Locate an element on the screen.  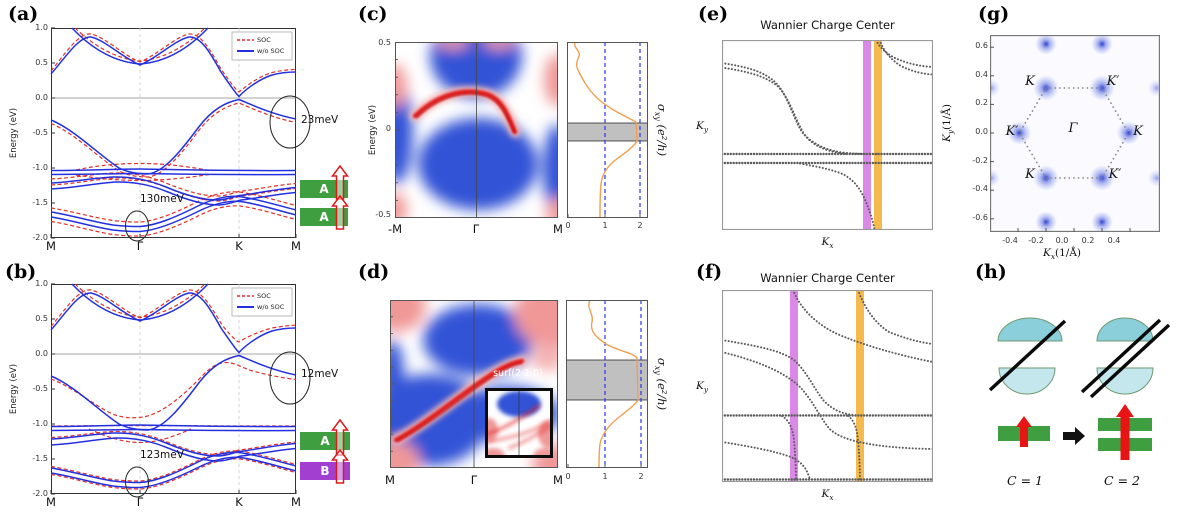
y-axis-label: Ky(1/Å) is located at coordinates (948, 123).